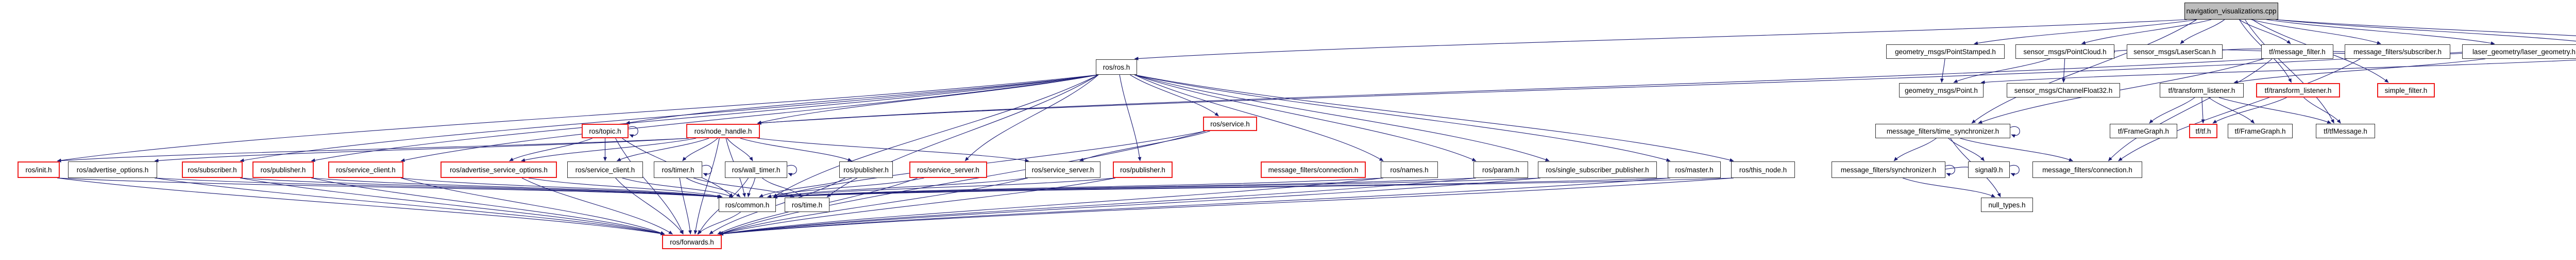 Image resolution: width=2576 pixels, height=260 pixels. I want to click on graph-node-mfconn_k: message_filters/connection.h, so click(2087, 170).